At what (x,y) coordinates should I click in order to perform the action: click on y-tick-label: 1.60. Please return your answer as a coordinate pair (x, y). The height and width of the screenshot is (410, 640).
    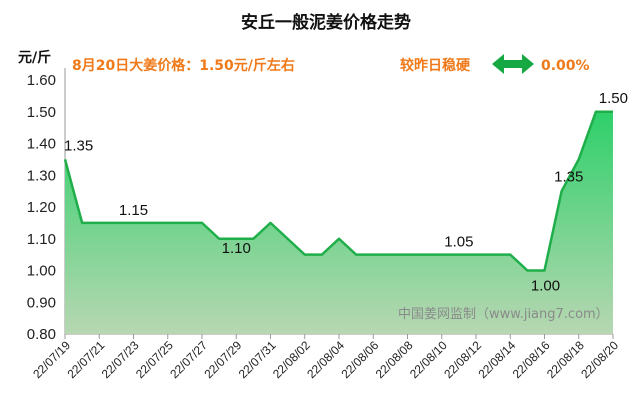
    Looking at the image, I should click on (41, 80).